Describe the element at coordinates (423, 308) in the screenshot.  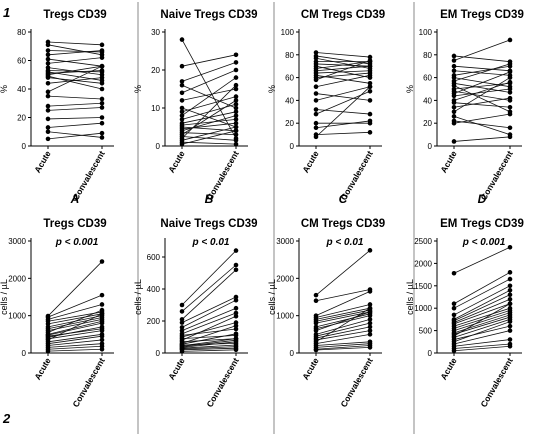
I see `y-tick-label: 1000` at that location.